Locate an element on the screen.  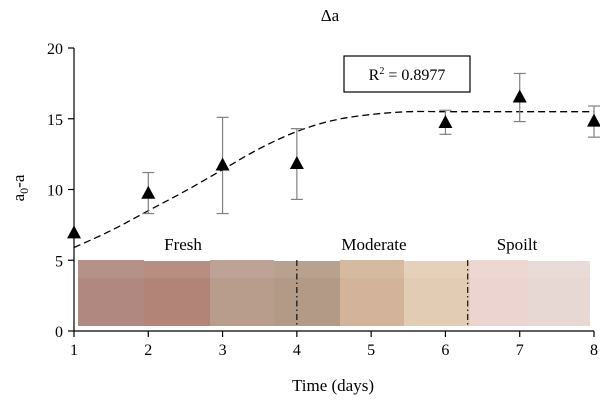
x-ticks: 1 2 3 4 5 6 7 8 is located at coordinates (334, 345).